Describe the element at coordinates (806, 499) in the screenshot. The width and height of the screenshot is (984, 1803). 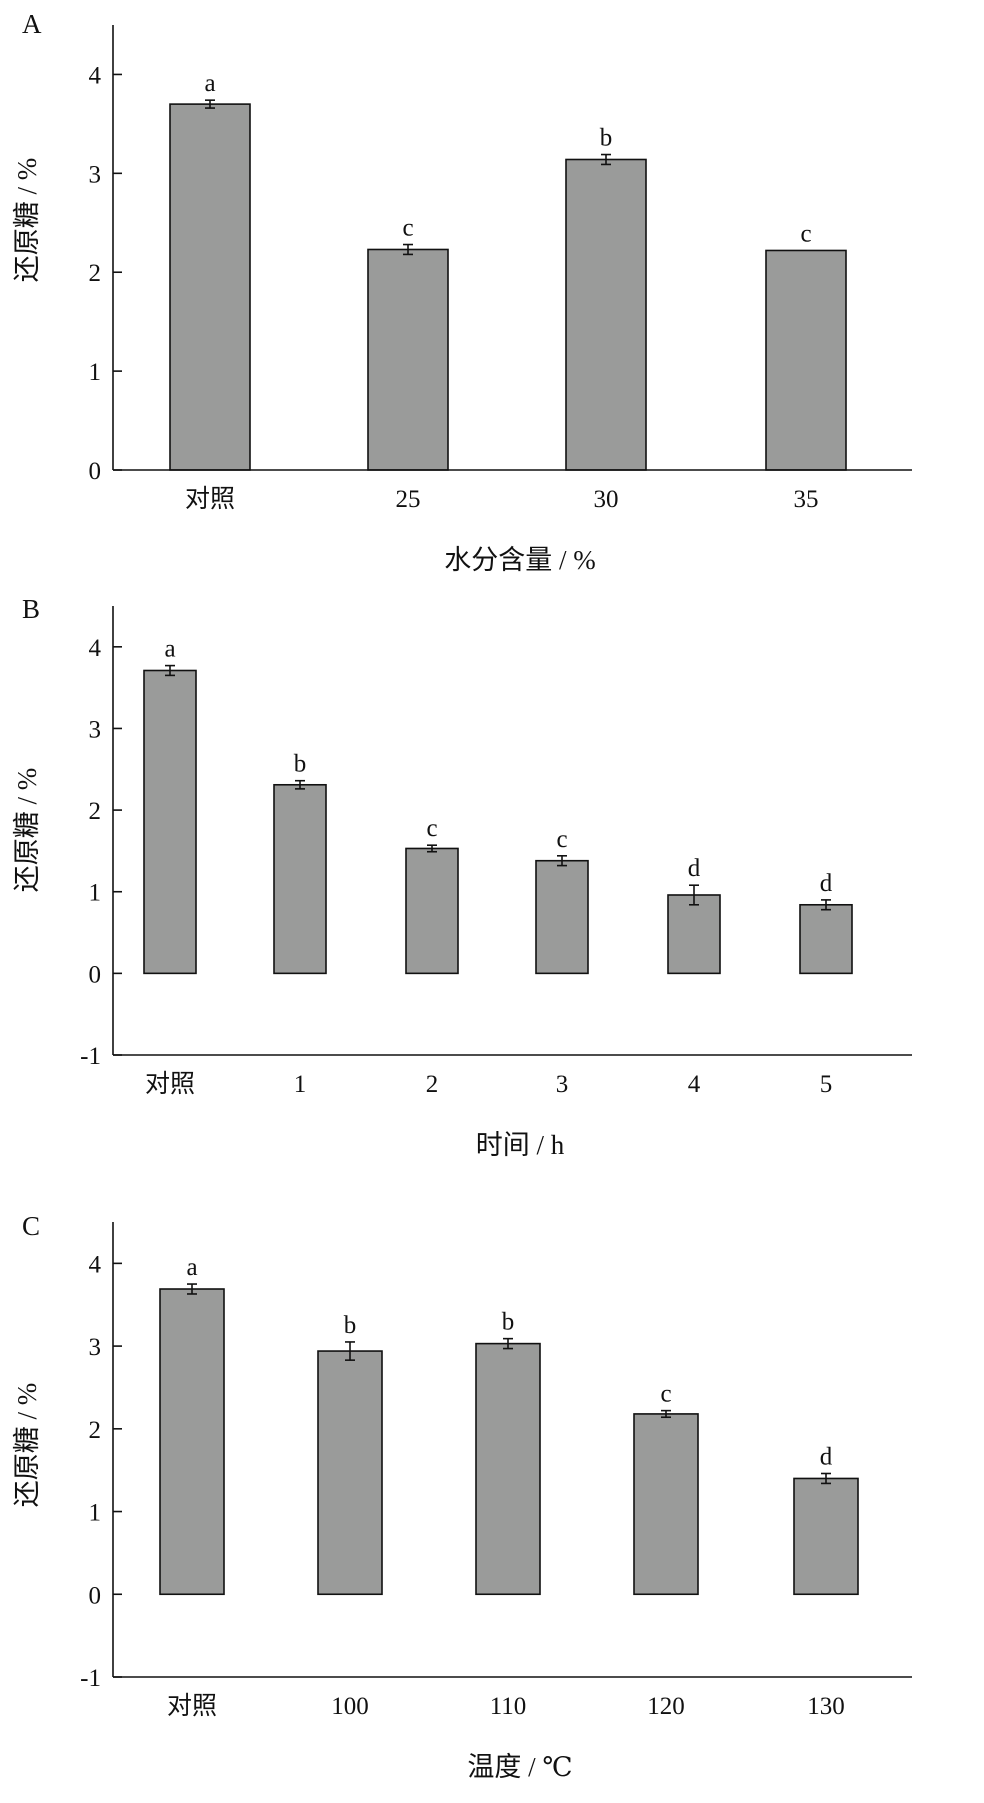
I see `x-tick-label: 35` at that location.